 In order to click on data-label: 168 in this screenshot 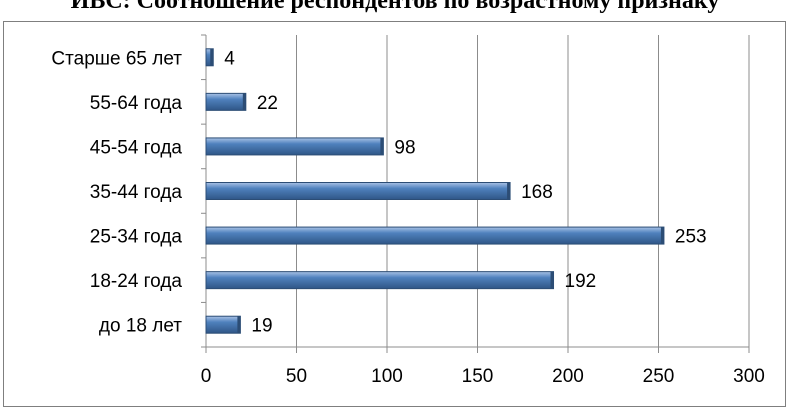, I will do `click(537, 192)`.